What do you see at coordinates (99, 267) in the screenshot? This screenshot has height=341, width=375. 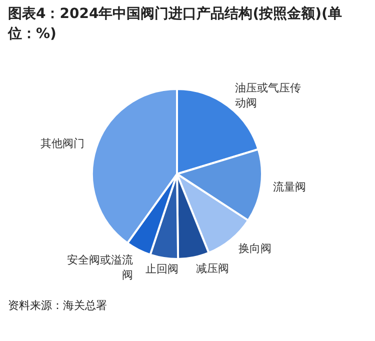 I see `slice-label: 安全阀或溢流阀` at bounding box center [99, 267].